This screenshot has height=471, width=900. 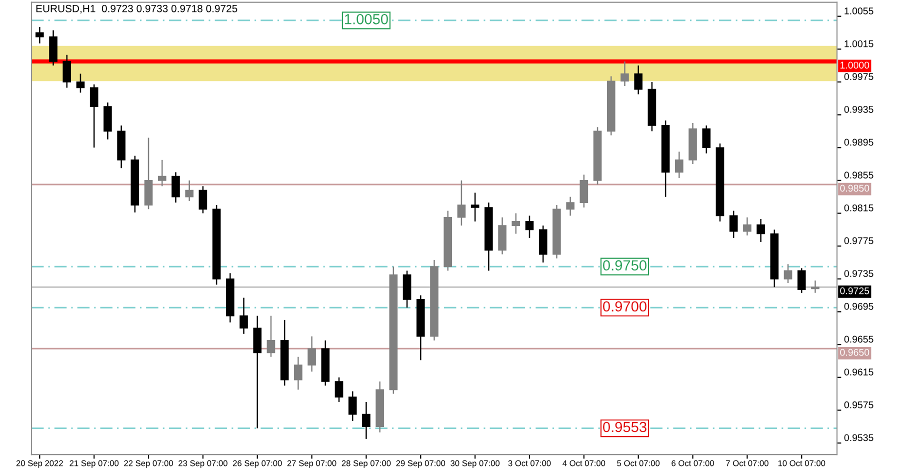 What do you see at coordinates (311, 464) in the screenshot?
I see `x-tick-label: 27 Sep 07:00` at bounding box center [311, 464].